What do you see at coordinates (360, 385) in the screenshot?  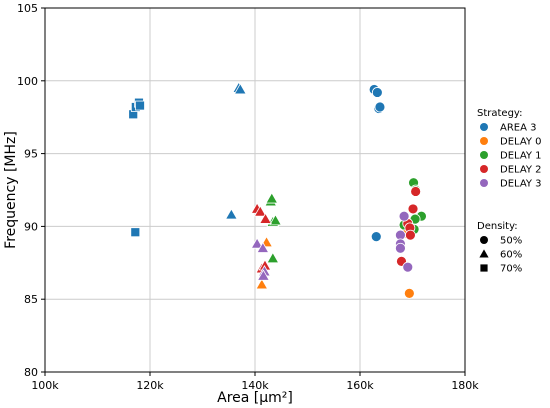 I see `x-tick-label: 160k` at bounding box center [360, 385].